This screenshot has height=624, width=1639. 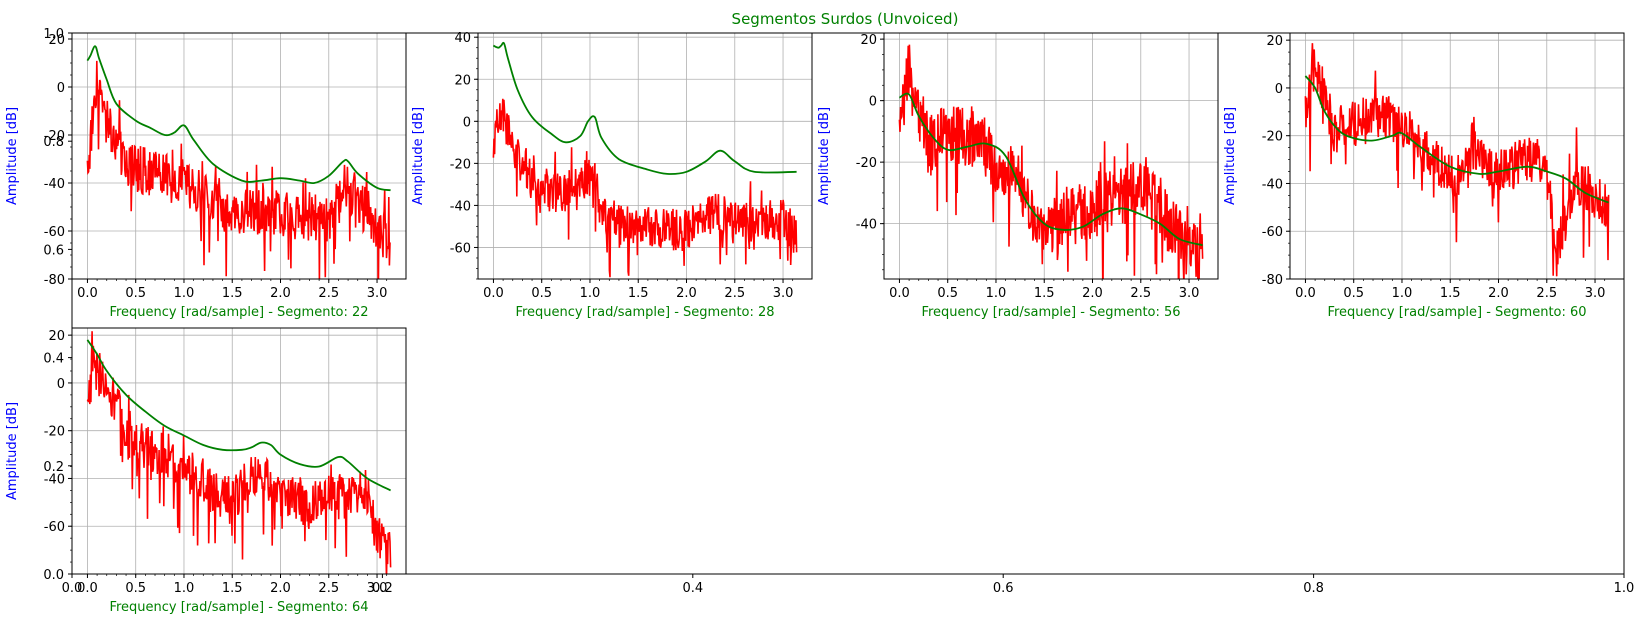 What do you see at coordinates (845, 19) in the screenshot?
I see `figure-title: Segmentos Surdos (Unvoiced)` at bounding box center [845, 19].